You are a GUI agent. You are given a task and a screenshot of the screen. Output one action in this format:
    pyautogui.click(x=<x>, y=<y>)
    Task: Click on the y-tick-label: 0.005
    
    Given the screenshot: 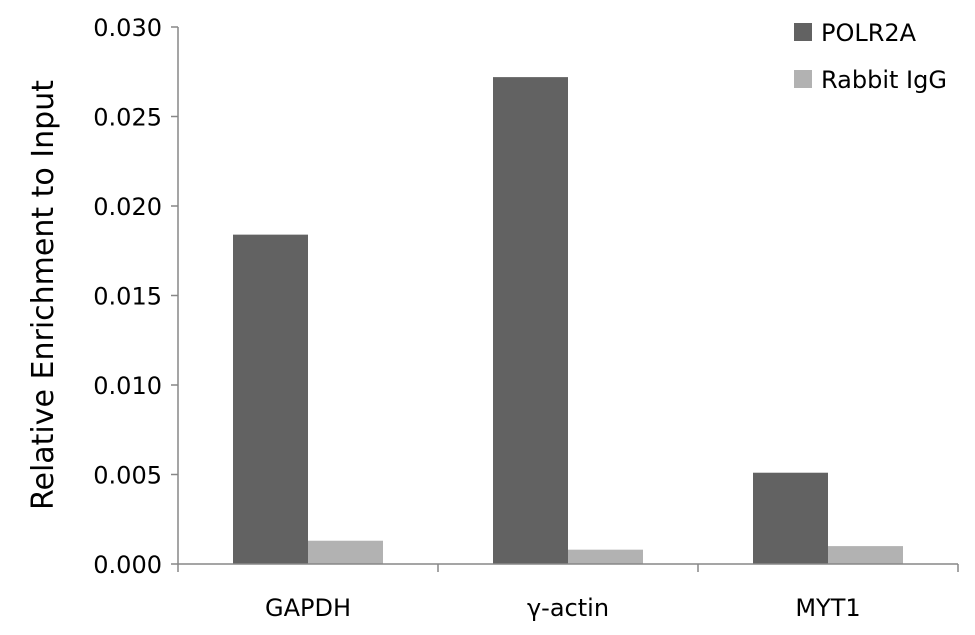 What is the action you would take?
    pyautogui.click(x=127, y=476)
    